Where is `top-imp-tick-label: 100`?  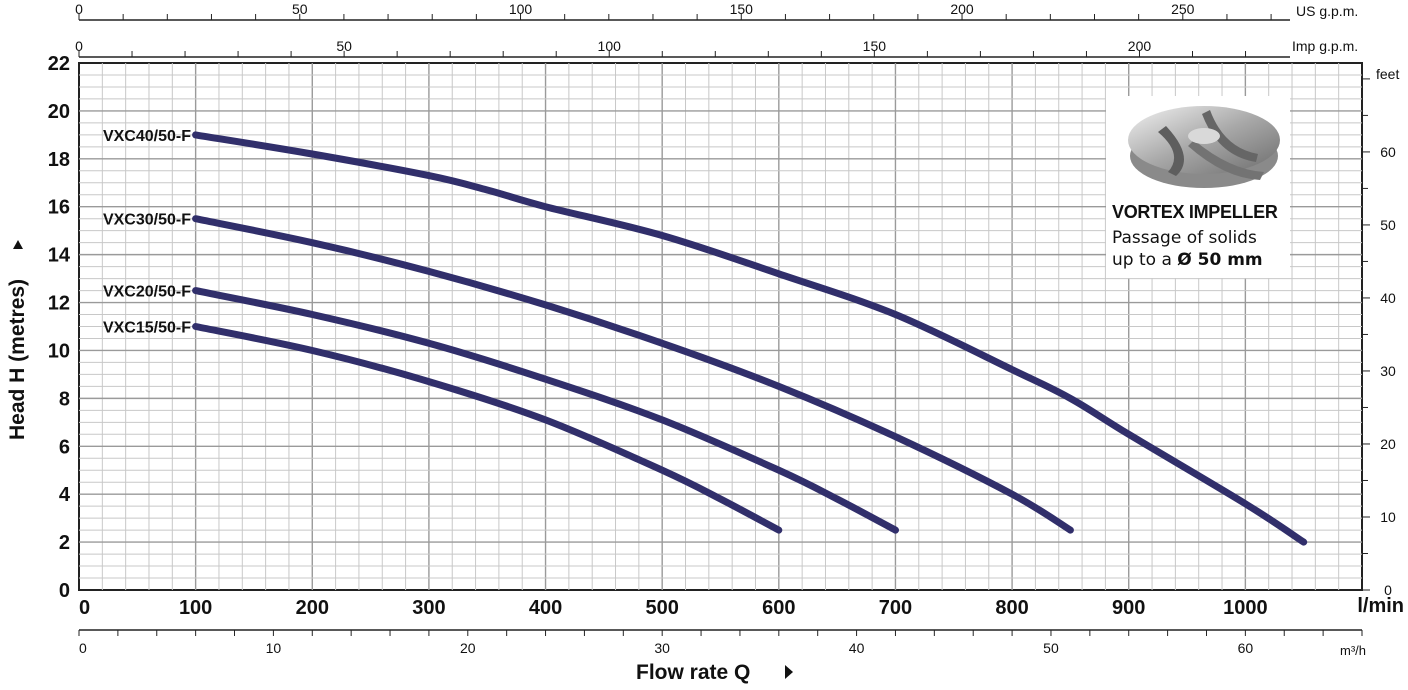
top-imp-tick-label: 100 is located at coordinates (610, 46).